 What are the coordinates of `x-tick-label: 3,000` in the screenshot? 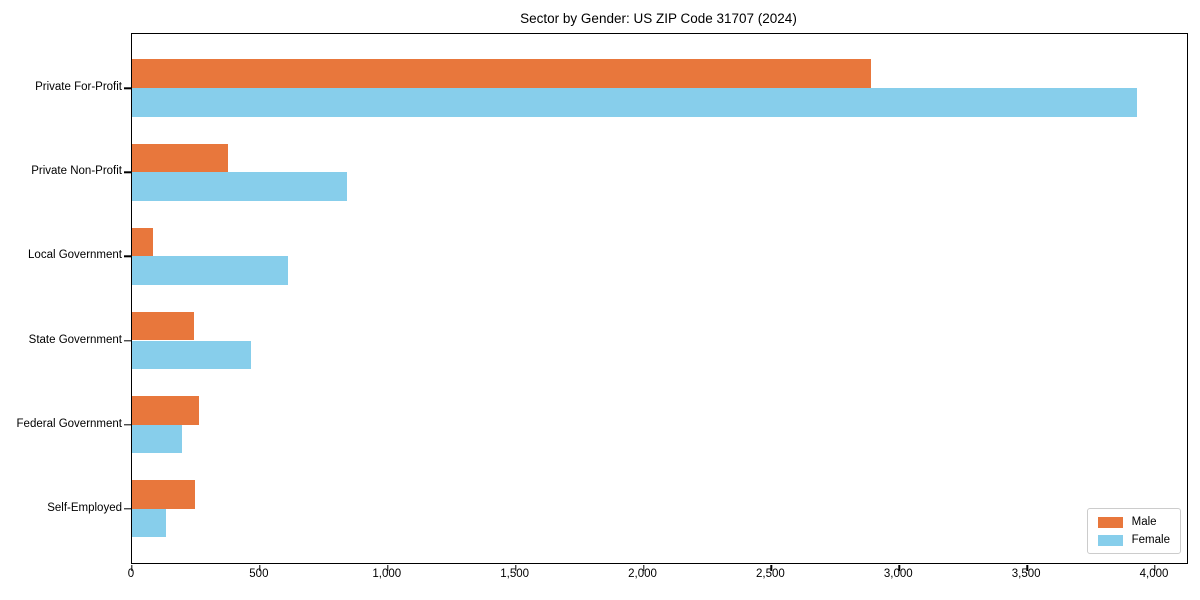 It's located at (898, 574).